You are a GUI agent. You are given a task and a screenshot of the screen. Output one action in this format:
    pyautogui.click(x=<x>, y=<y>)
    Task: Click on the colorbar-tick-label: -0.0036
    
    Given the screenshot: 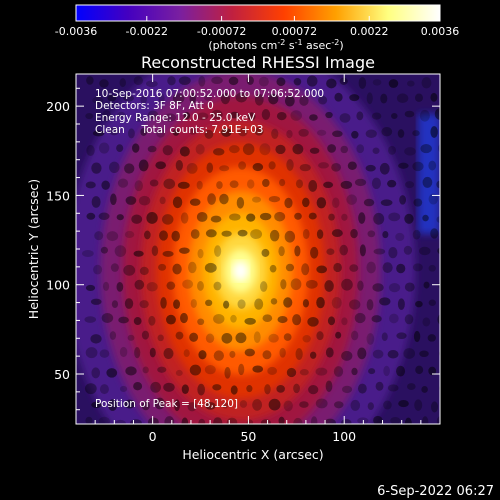 What is the action you would take?
    pyautogui.click(x=76, y=31)
    